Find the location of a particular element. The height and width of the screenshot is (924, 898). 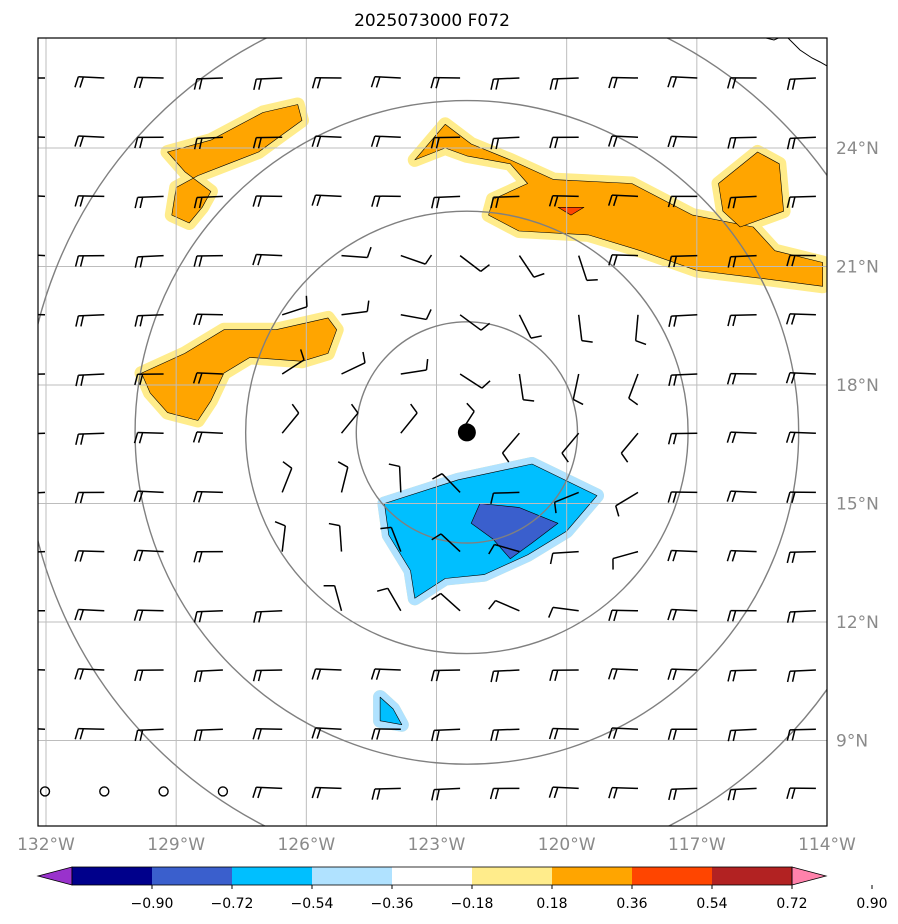

lat-tick-label: 21°N is located at coordinates (857, 268).